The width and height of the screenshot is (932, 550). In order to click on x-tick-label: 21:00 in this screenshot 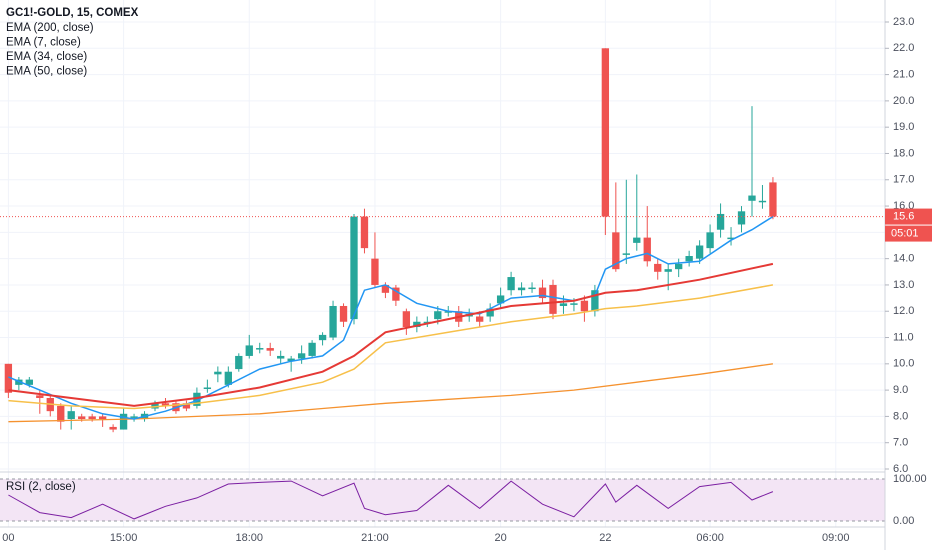, I will do `click(375, 538)`.